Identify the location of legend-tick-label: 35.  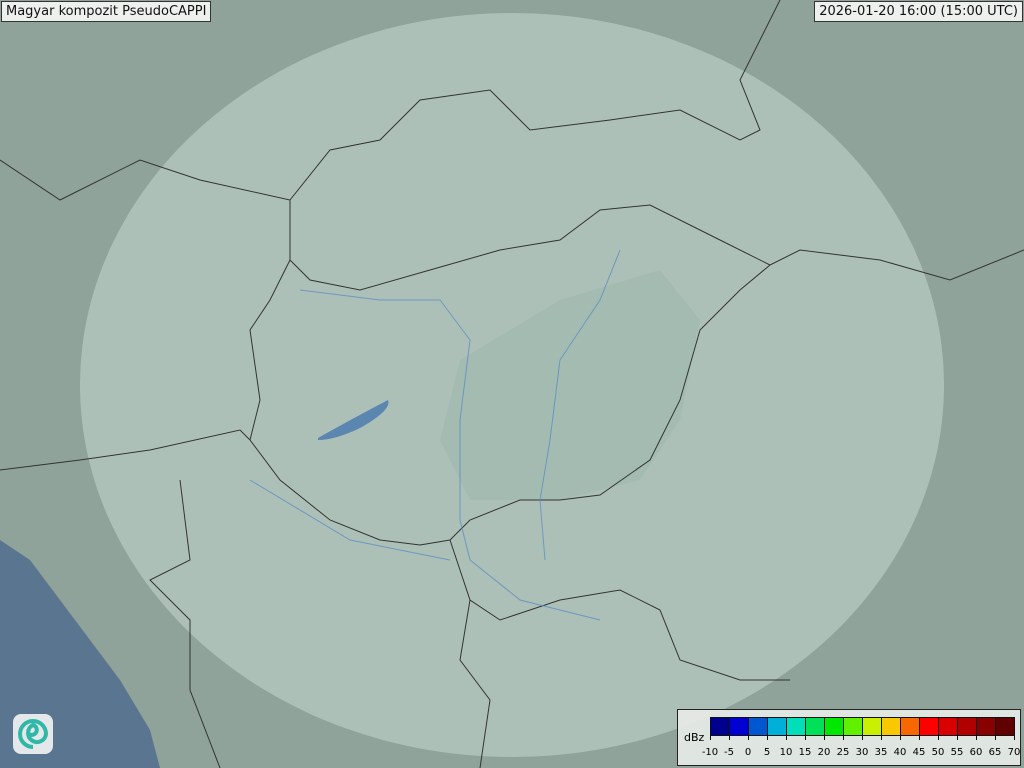
(881, 752).